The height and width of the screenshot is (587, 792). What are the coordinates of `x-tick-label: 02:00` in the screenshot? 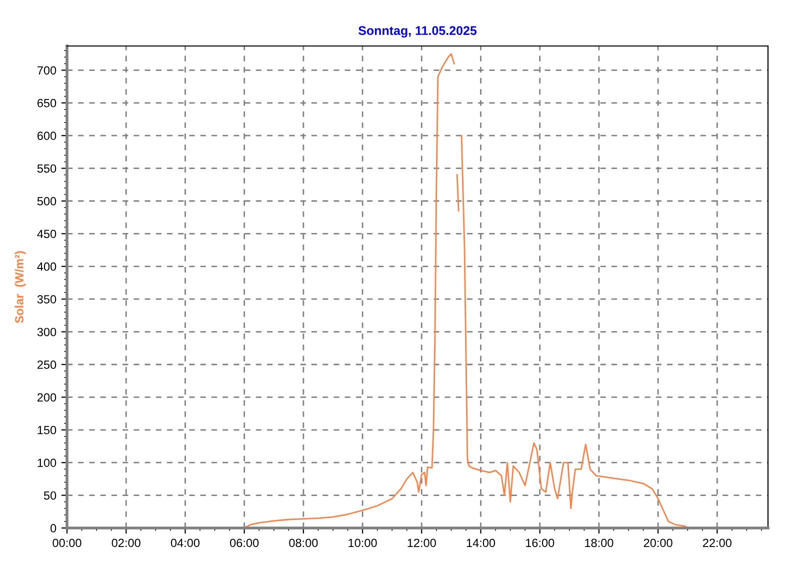 It's located at (126, 543).